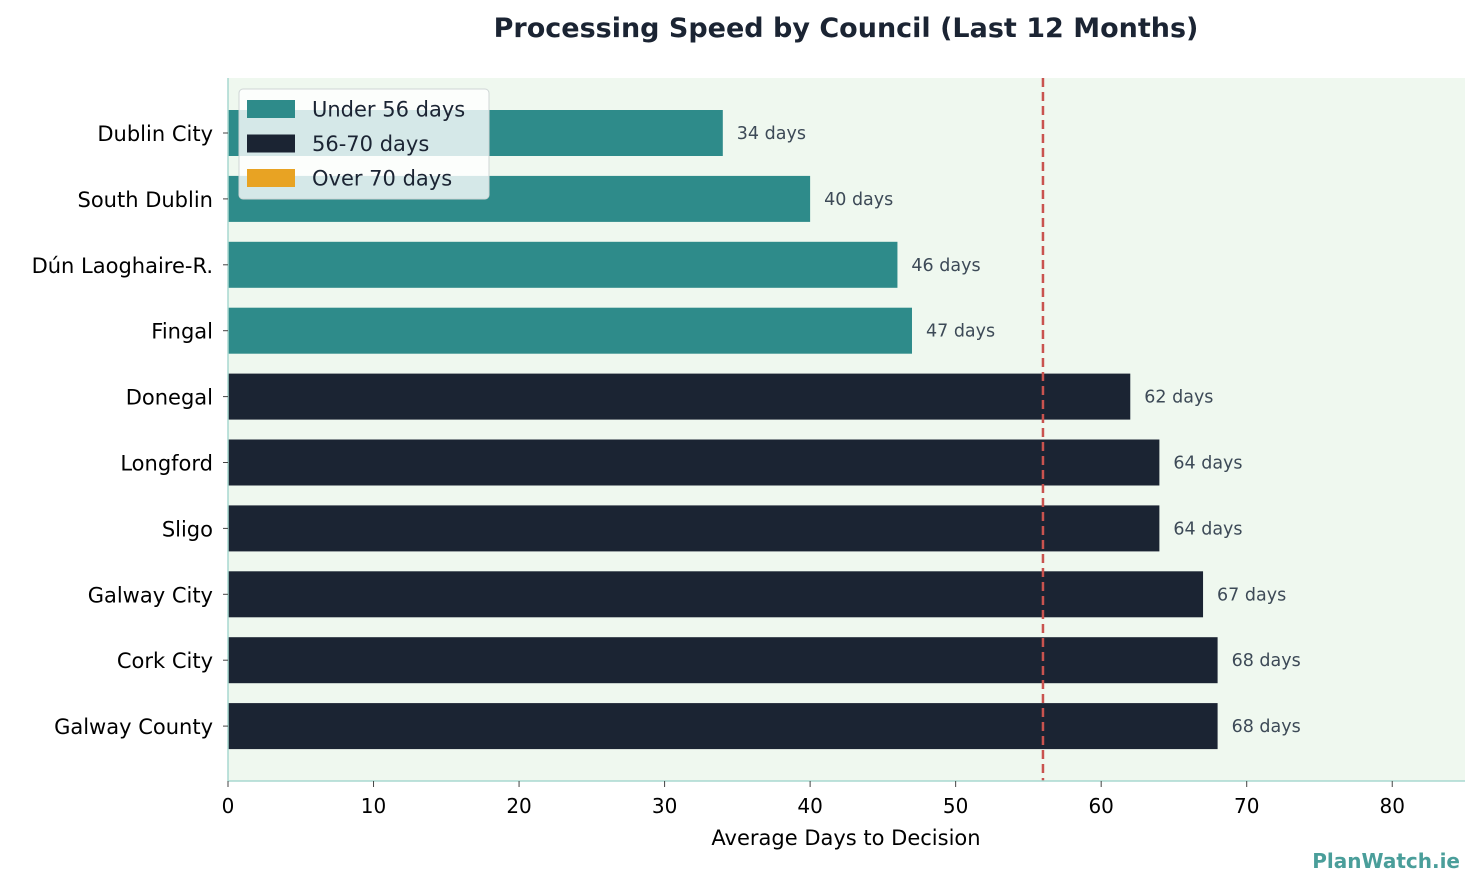 This screenshot has width=1480, height=886. Describe the element at coordinates (182, 332) in the screenshot. I see `y-tick-label-3: Fingal` at that location.